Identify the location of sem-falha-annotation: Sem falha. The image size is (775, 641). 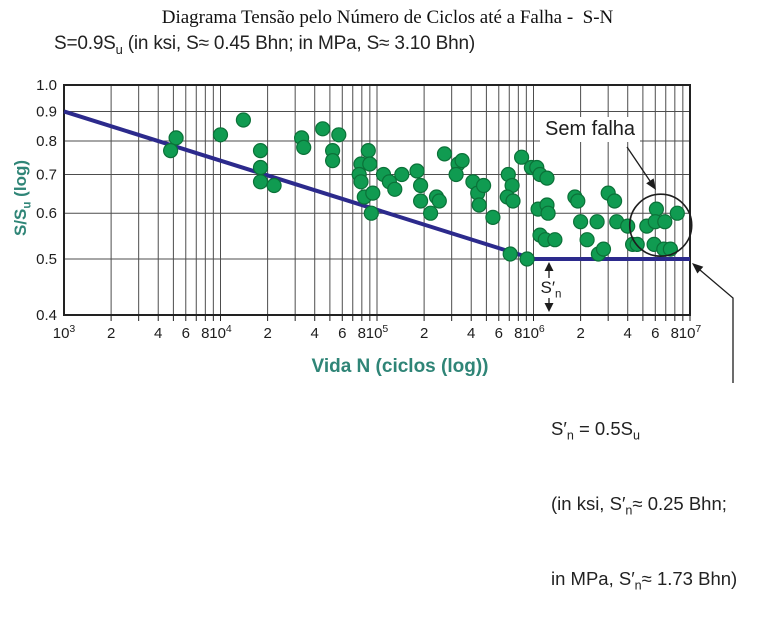
(590, 129).